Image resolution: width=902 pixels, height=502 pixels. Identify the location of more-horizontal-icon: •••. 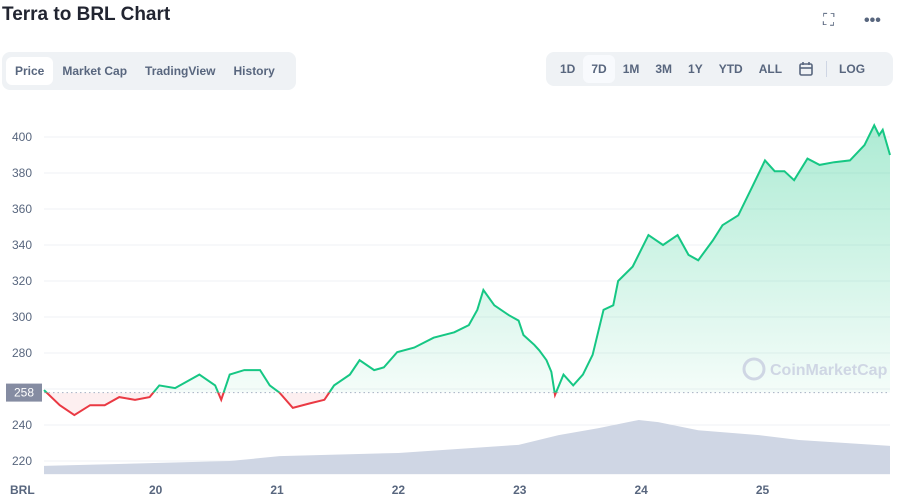
(872, 20).